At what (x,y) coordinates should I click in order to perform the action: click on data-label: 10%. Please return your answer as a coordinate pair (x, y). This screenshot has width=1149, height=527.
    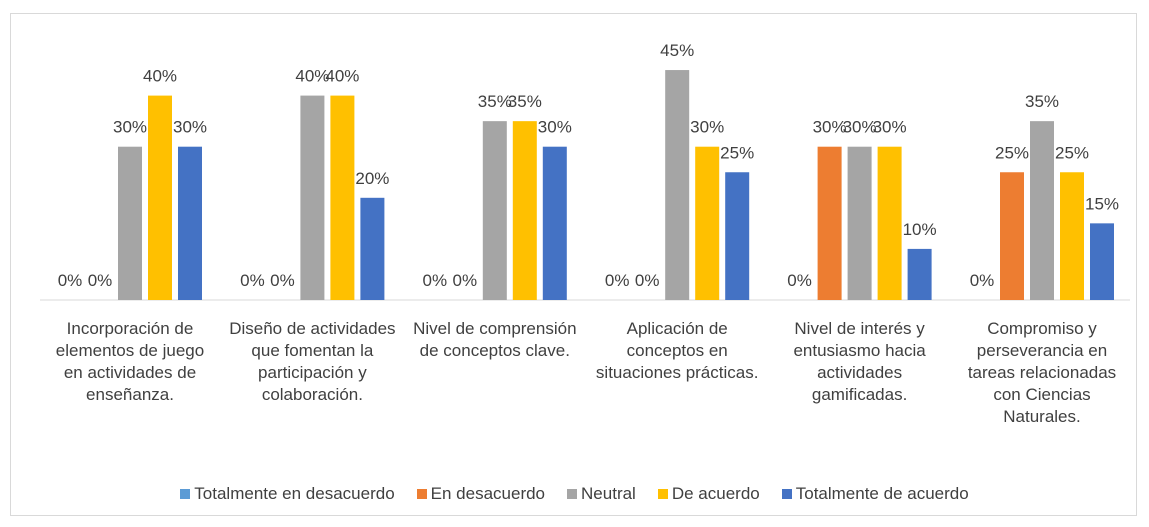
    Looking at the image, I should click on (920, 229).